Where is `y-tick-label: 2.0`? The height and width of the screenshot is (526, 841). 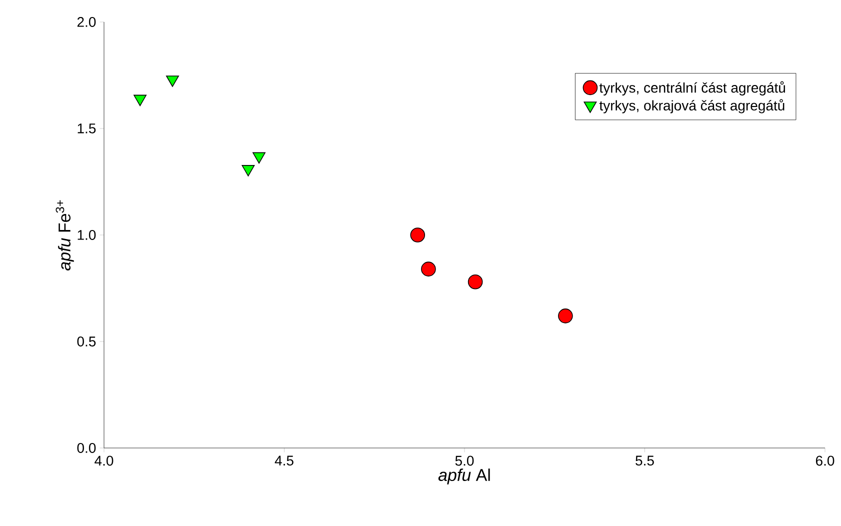
y-tick-label: 2.0 is located at coordinates (86, 22).